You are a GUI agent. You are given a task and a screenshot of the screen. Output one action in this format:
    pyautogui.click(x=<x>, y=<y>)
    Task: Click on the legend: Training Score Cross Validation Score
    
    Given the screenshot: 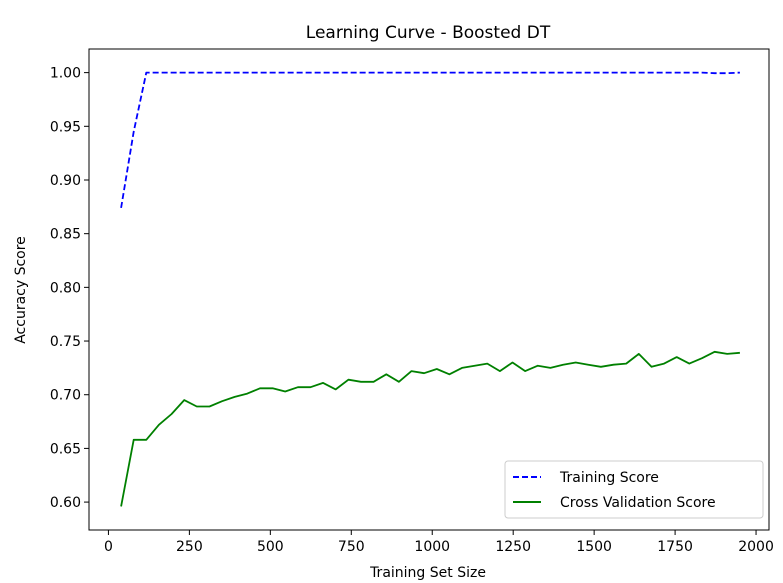 What is the action you would take?
    pyautogui.click(x=634, y=489)
    